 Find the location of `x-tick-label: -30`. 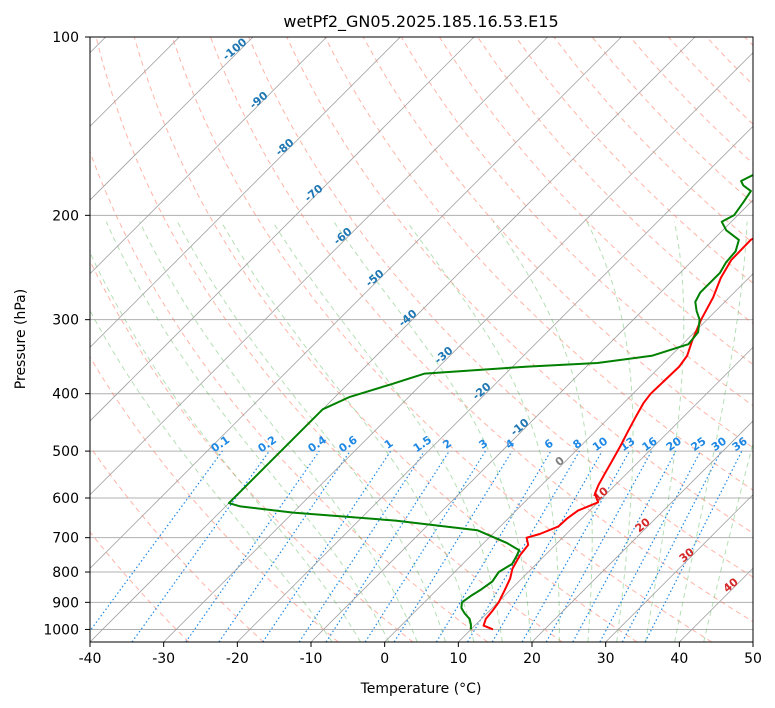

x-tick-label: -30 is located at coordinates (163, 659).